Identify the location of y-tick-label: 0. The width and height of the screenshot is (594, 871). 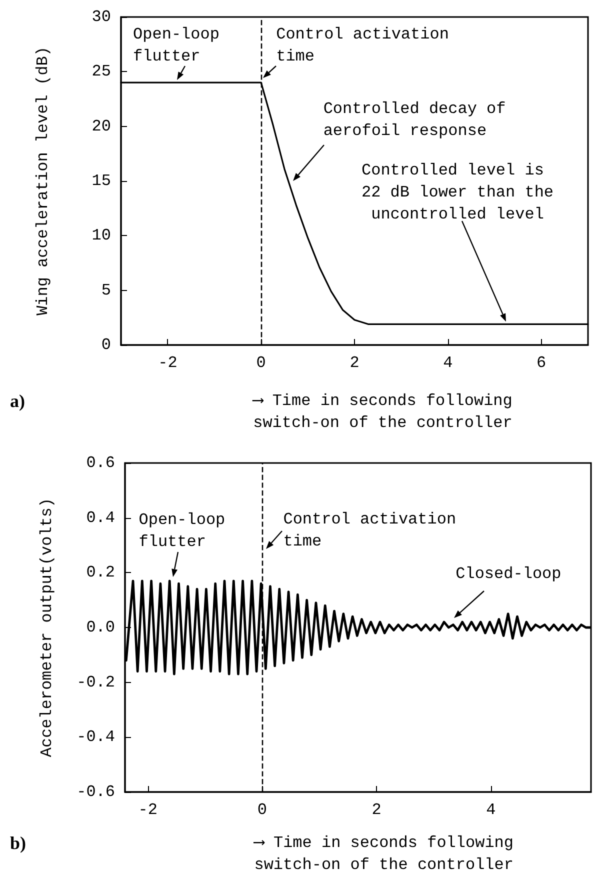
(106, 345).